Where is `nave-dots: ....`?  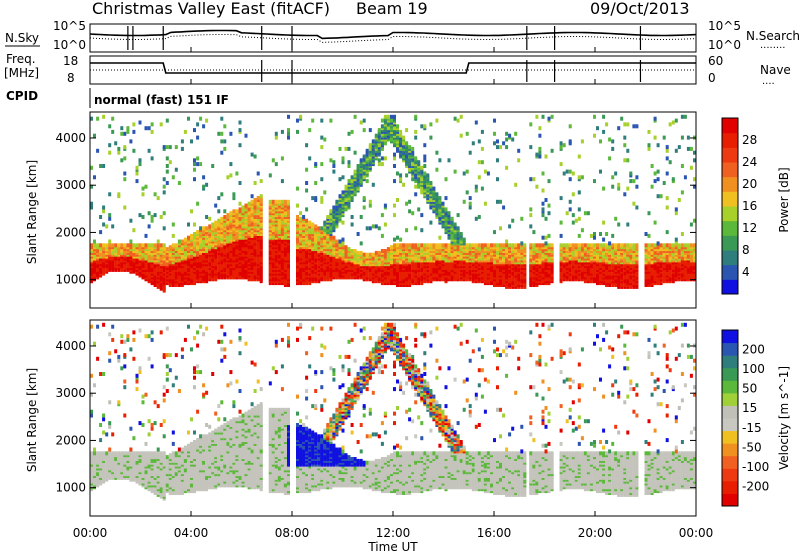
nave-dots: .... is located at coordinates (768, 81).